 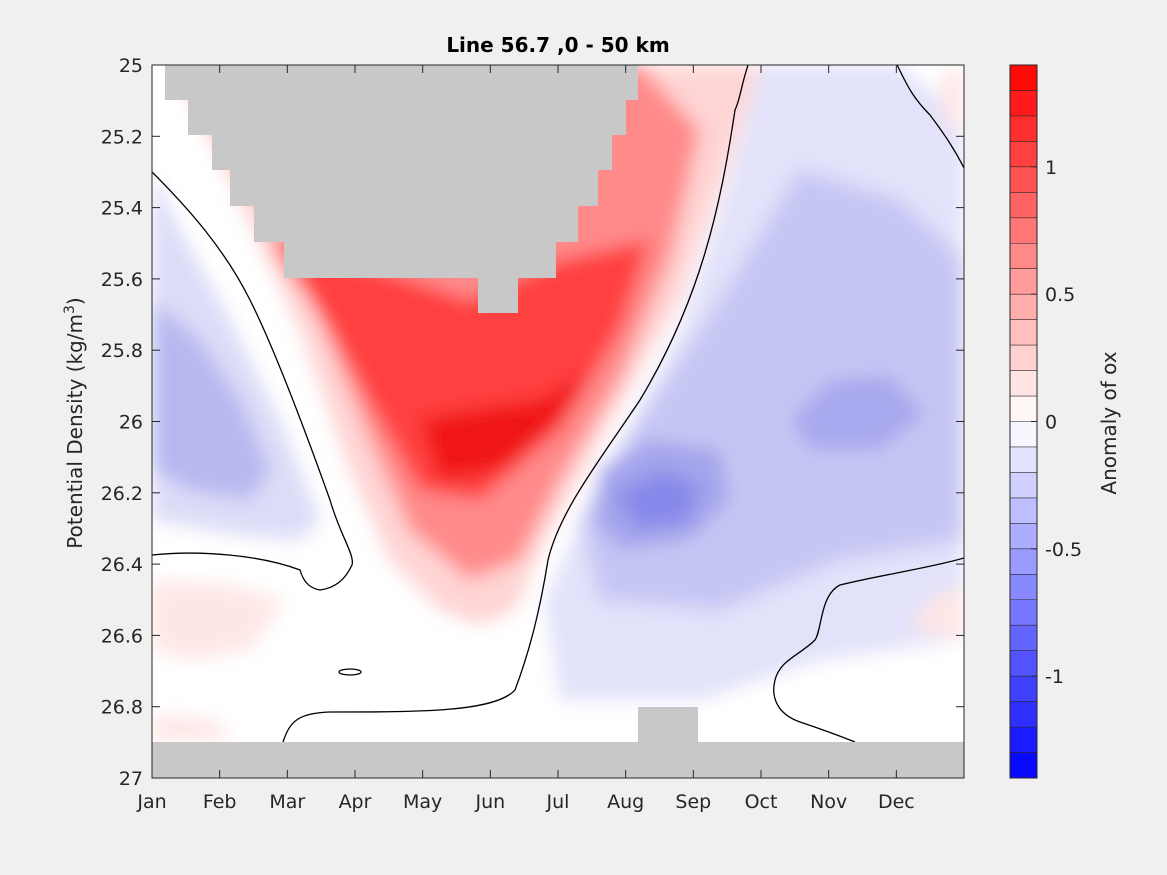 I want to click on zero-contour-topright, so click(x=930, y=117).